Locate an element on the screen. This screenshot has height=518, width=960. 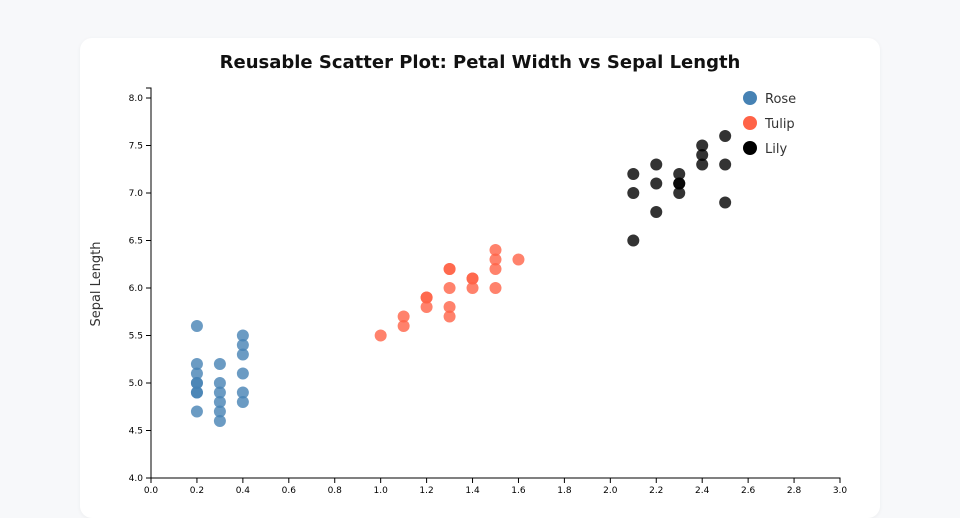
x-tick: 0.6 is located at coordinates (289, 487).